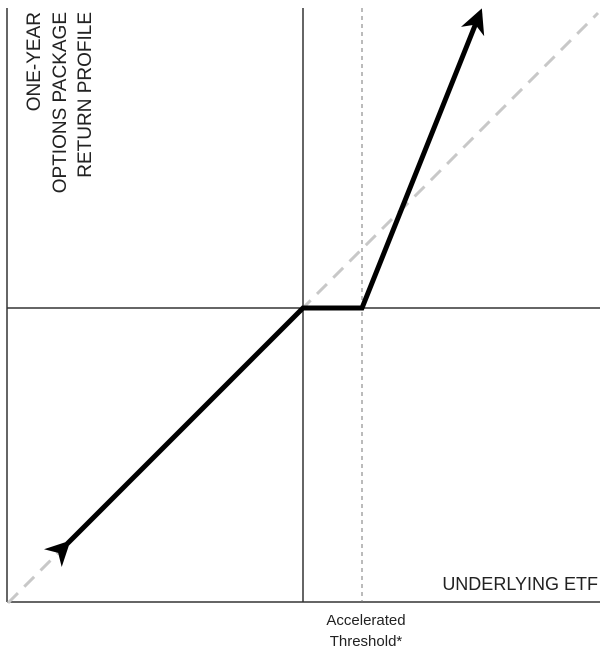 The width and height of the screenshot is (602, 655). What do you see at coordinates (366, 641) in the screenshot?
I see `threshold-label-line-2: Threshold*` at bounding box center [366, 641].